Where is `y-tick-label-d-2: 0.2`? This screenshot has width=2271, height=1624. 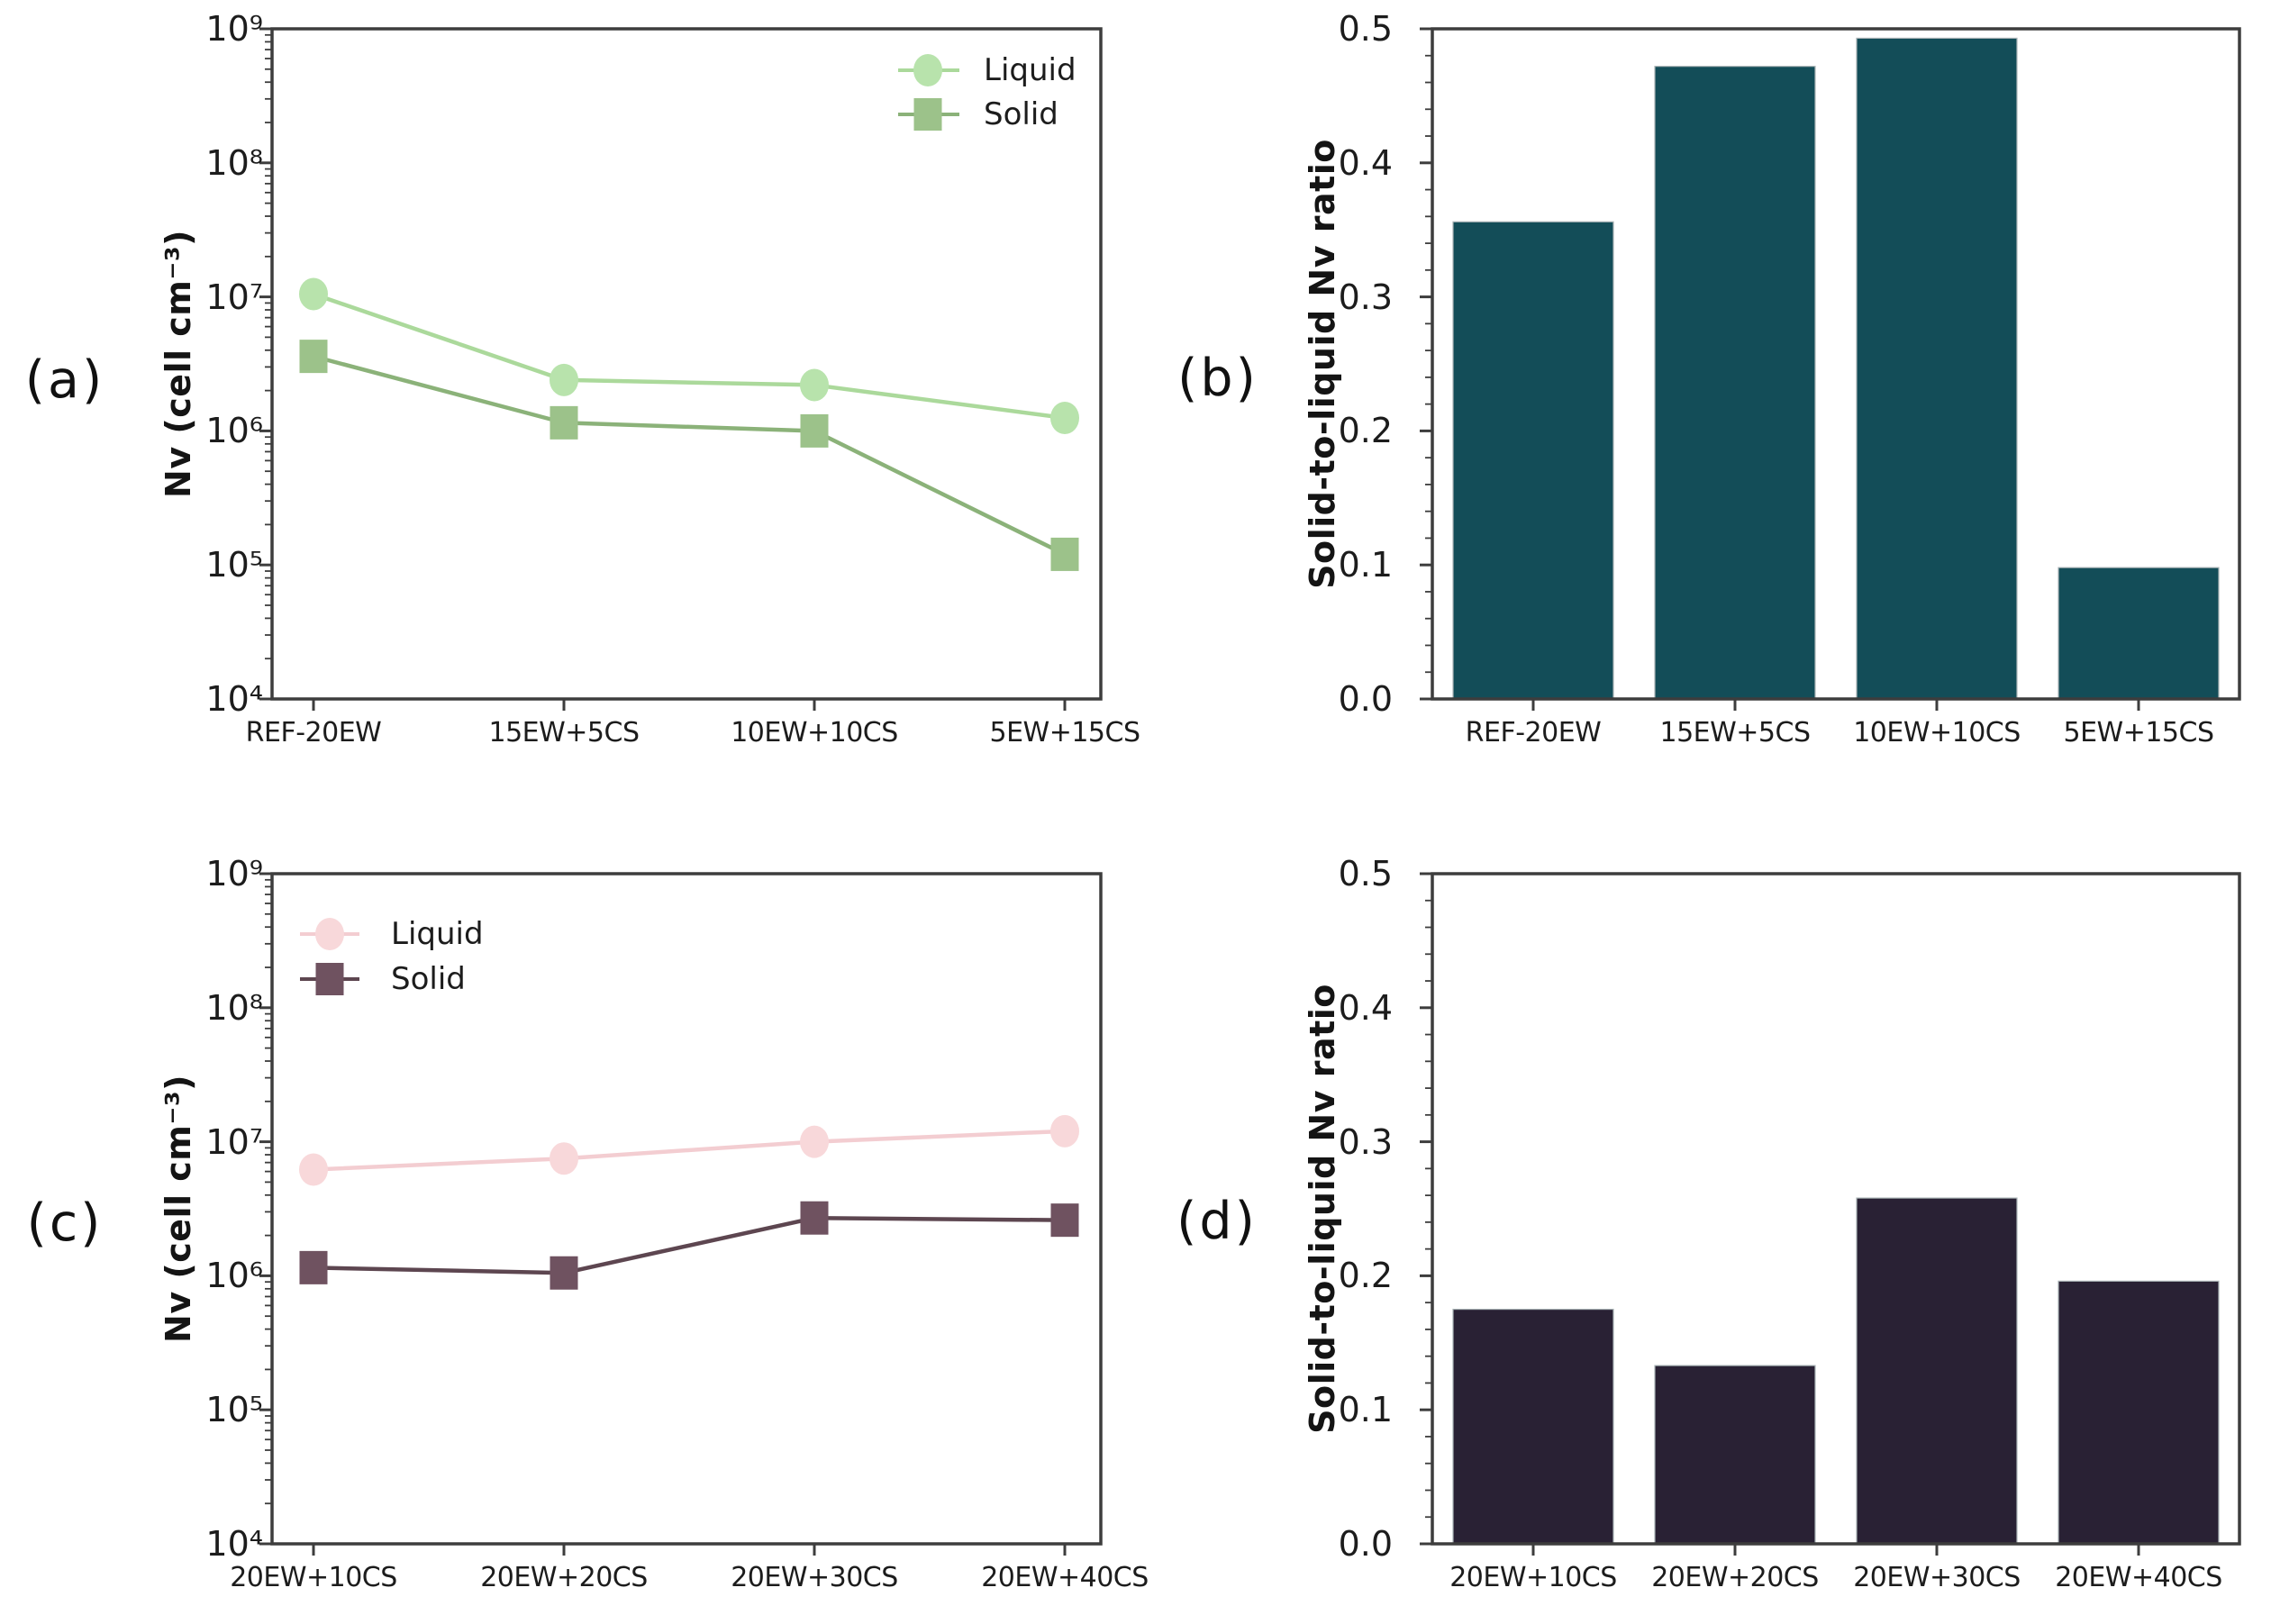
y-tick-label-d-2: 0.2 is located at coordinates (1365, 1276).